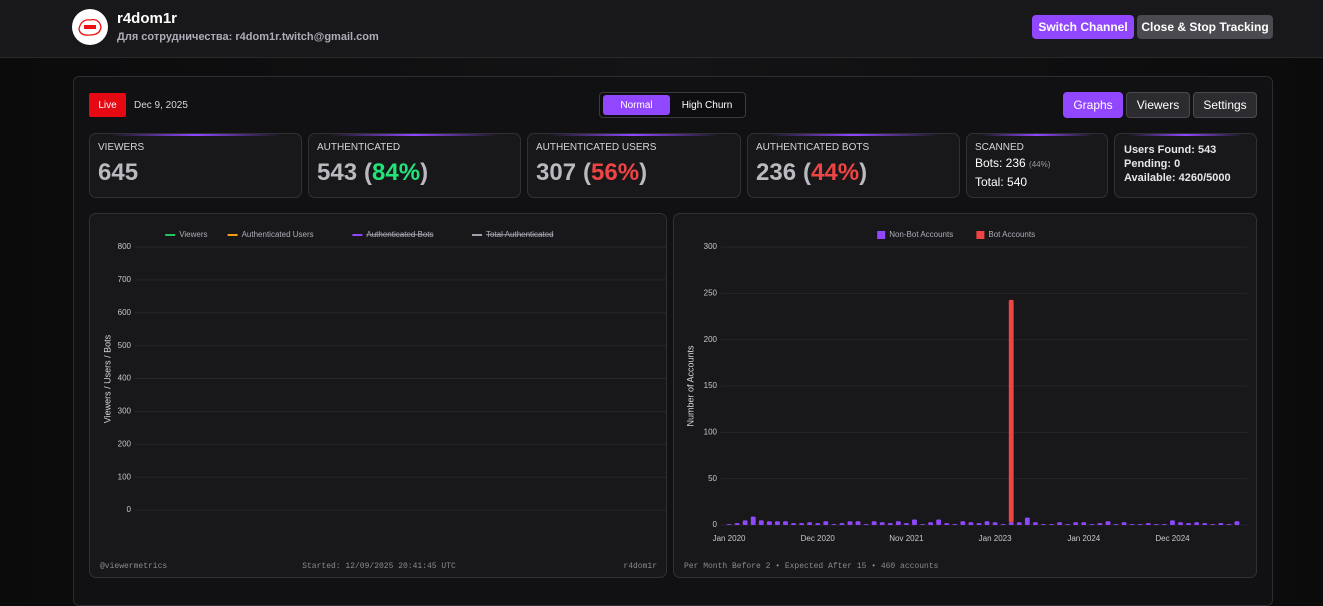 This screenshot has width=1323, height=606. What do you see at coordinates (995, 538) in the screenshot?
I see `x-tick-label: Jan 2023` at bounding box center [995, 538].